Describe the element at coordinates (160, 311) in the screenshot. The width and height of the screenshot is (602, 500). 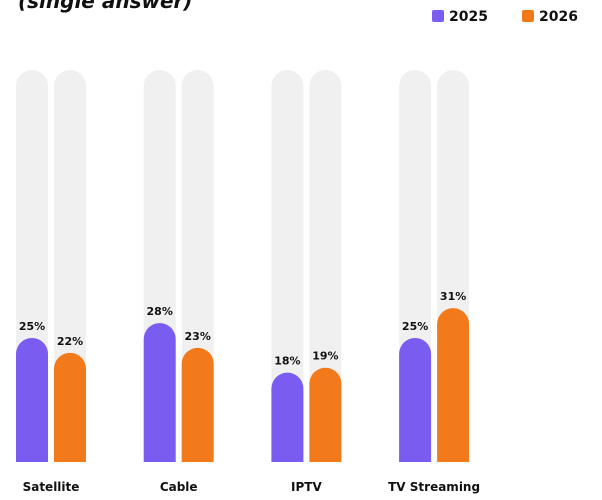
I see `value-label: 28%` at that location.